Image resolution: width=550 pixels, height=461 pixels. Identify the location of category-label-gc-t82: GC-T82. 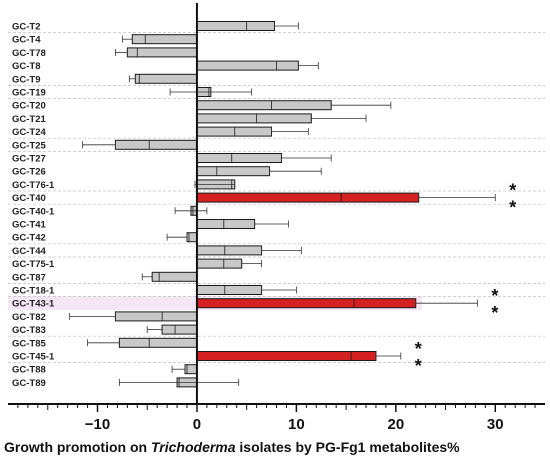
(29, 317).